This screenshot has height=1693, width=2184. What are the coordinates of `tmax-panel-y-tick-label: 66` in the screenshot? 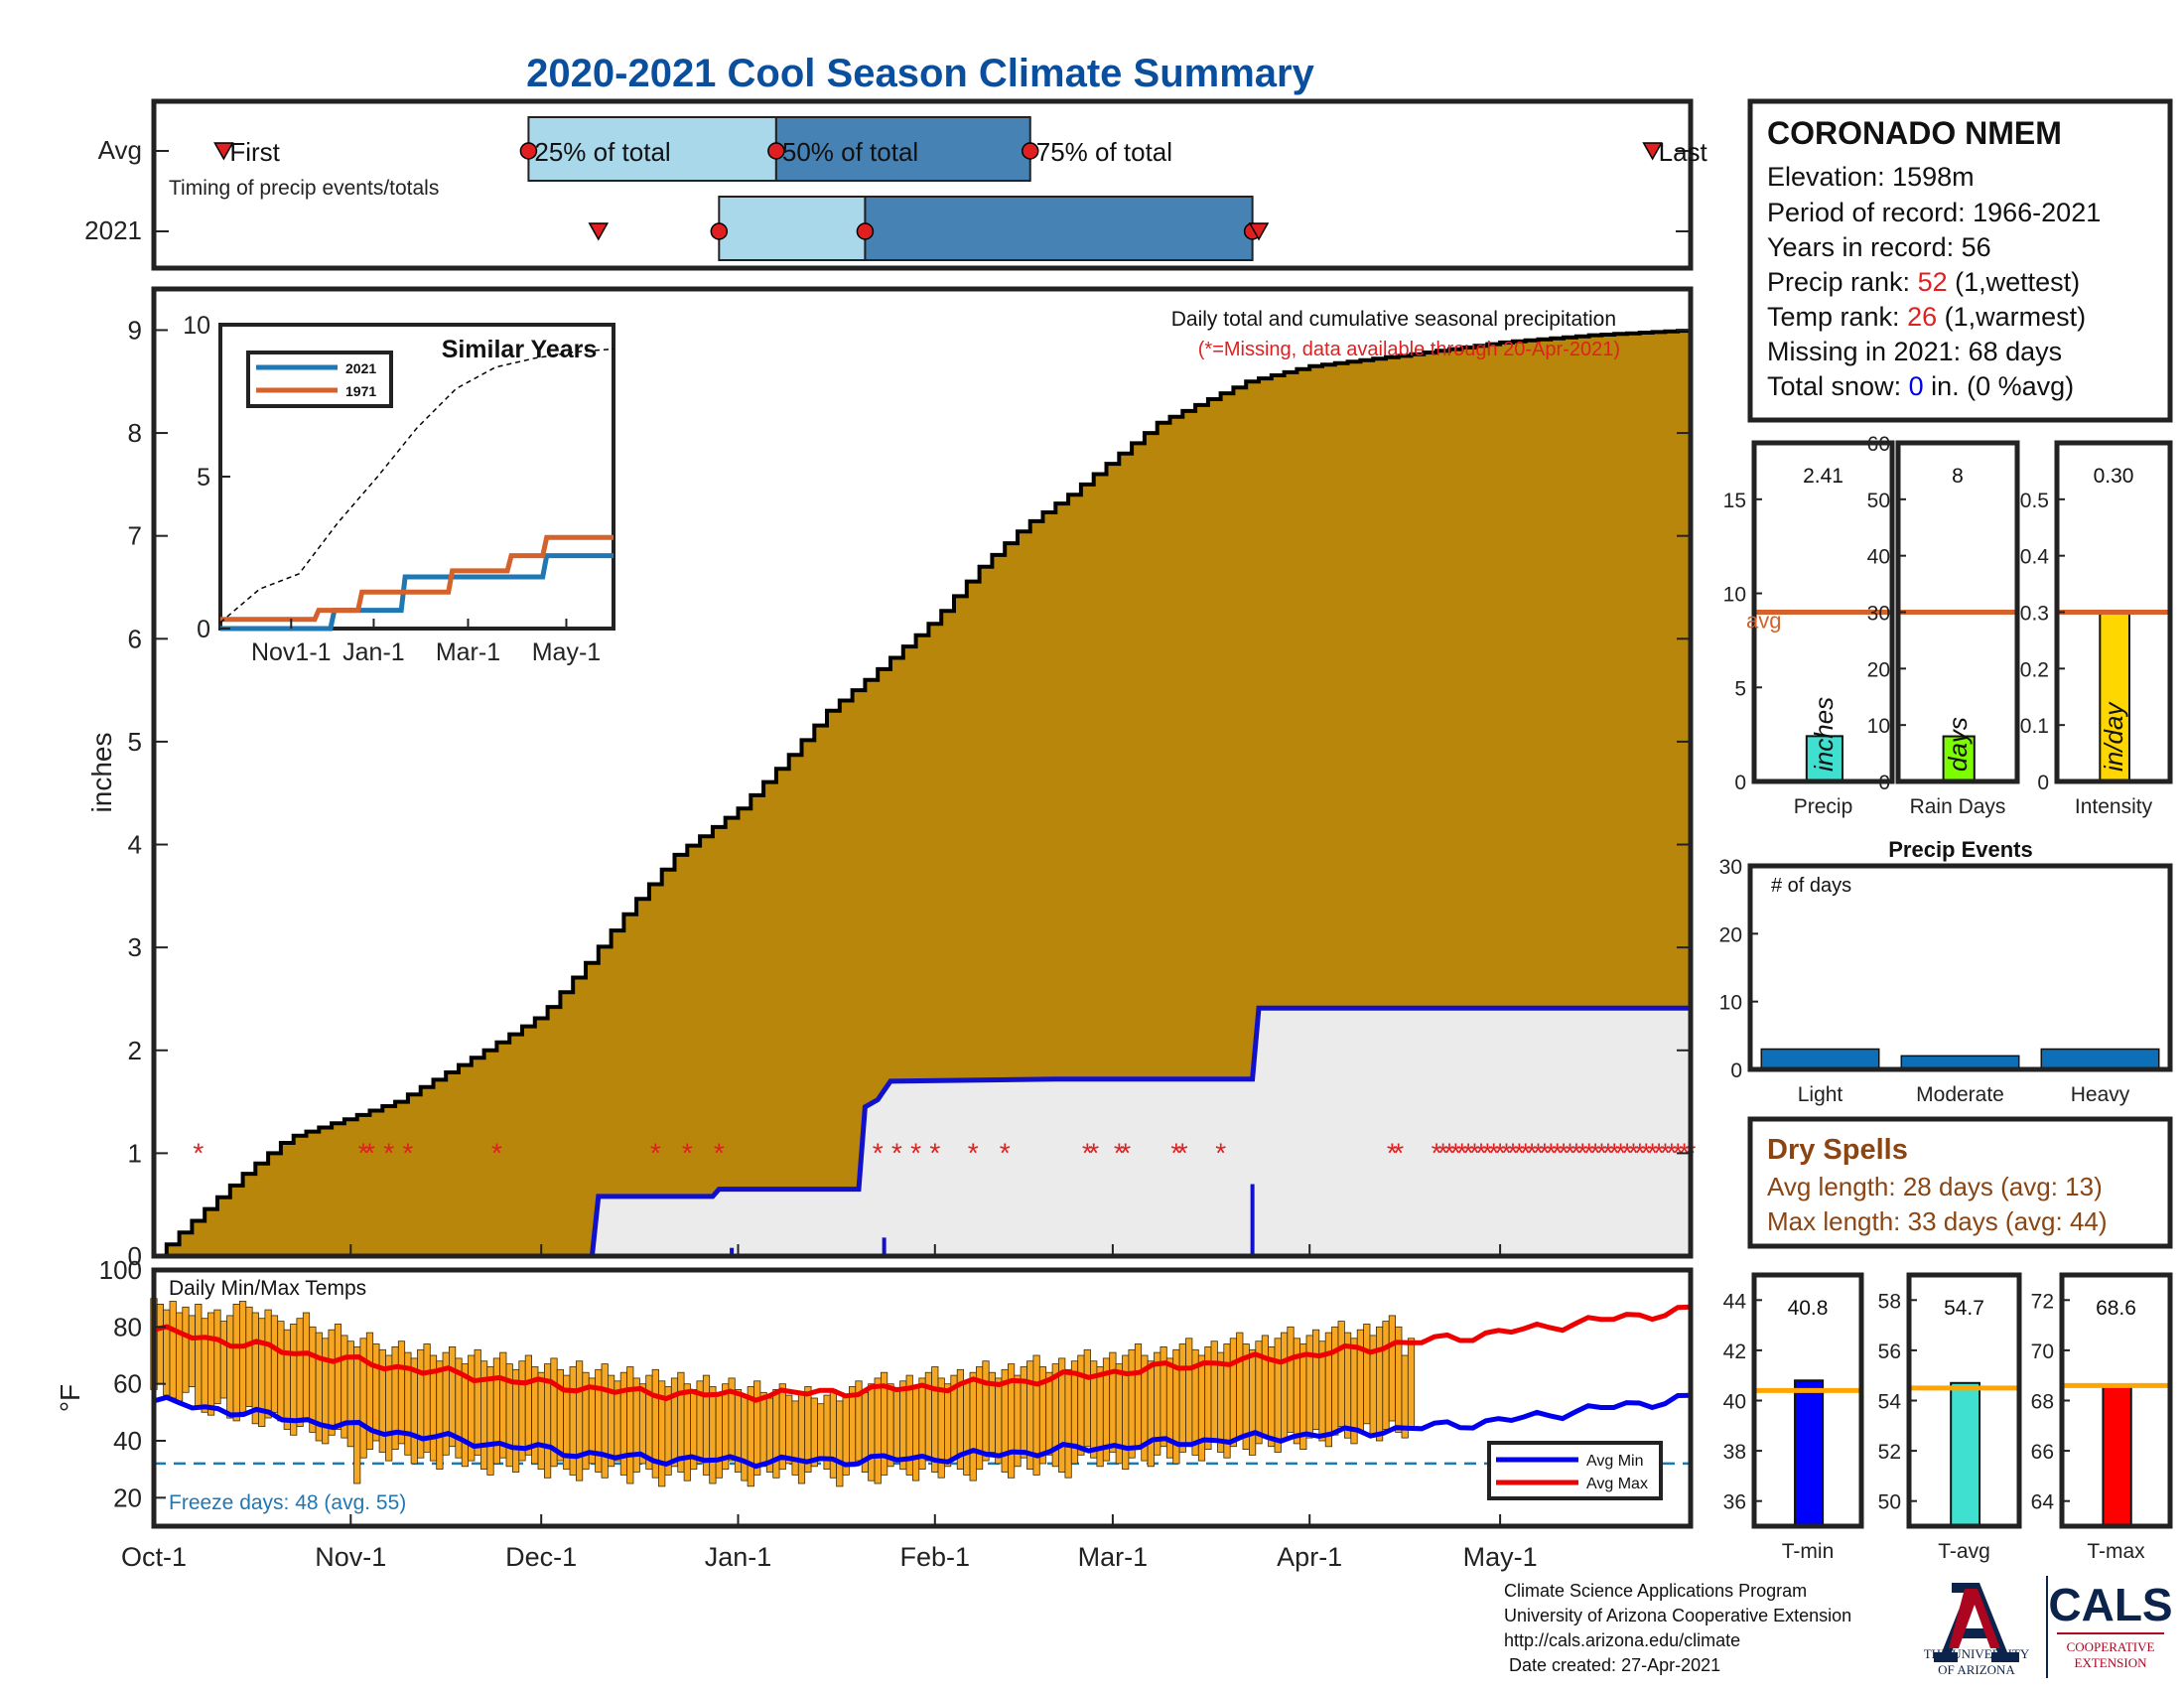 It's located at (2042, 1452).